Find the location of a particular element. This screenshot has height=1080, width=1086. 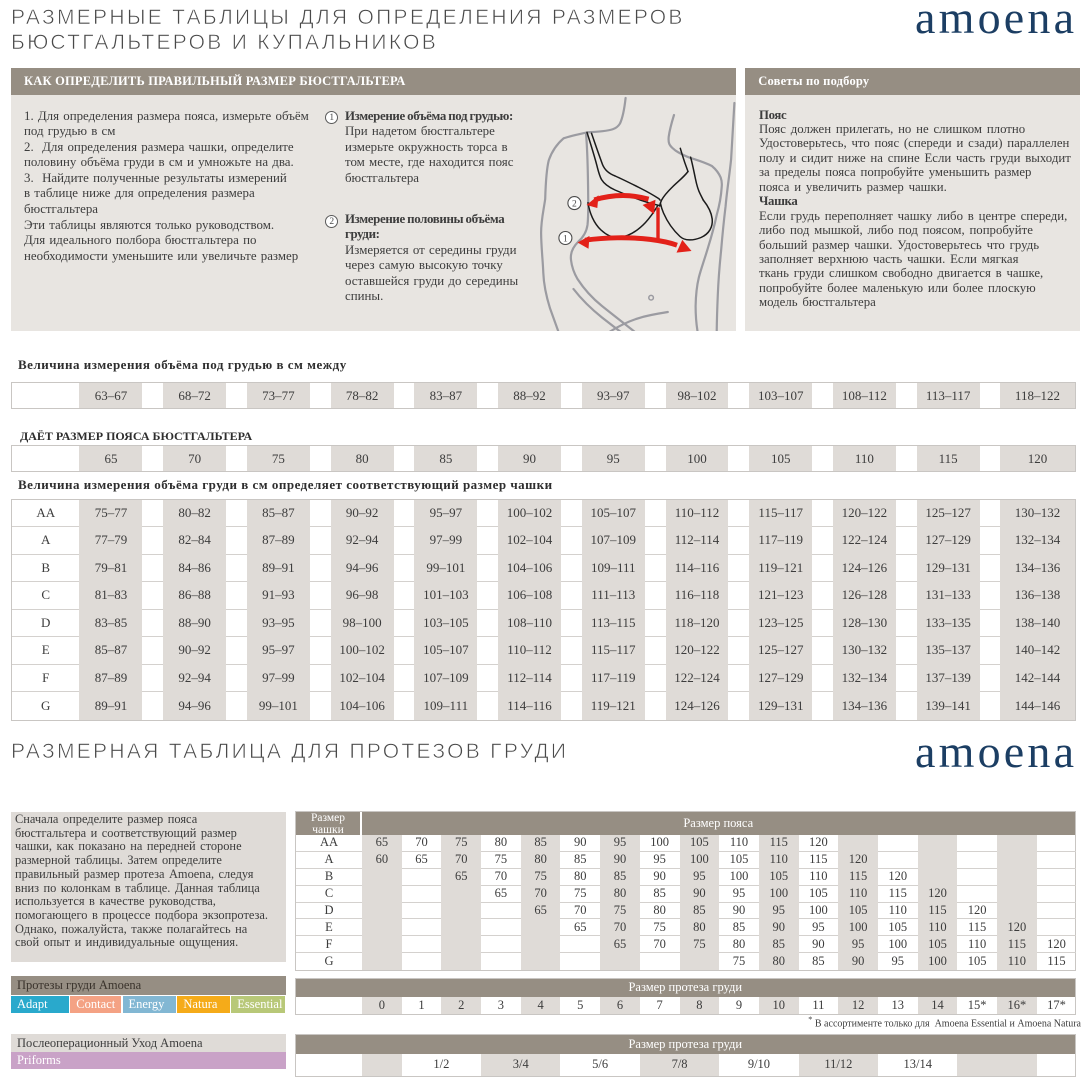

svg-text: 2 is located at coordinates (574, 204).